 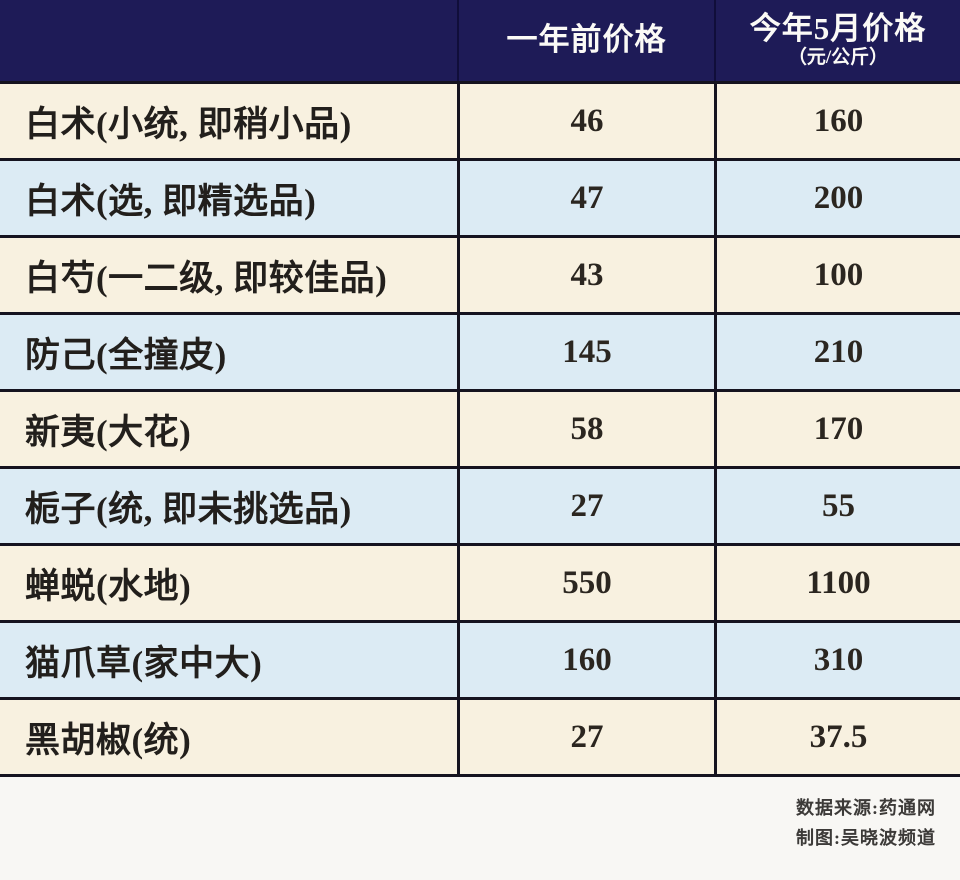 What do you see at coordinates (837, 660) in the screenshot?
I see `current-price-cell: 310` at bounding box center [837, 660].